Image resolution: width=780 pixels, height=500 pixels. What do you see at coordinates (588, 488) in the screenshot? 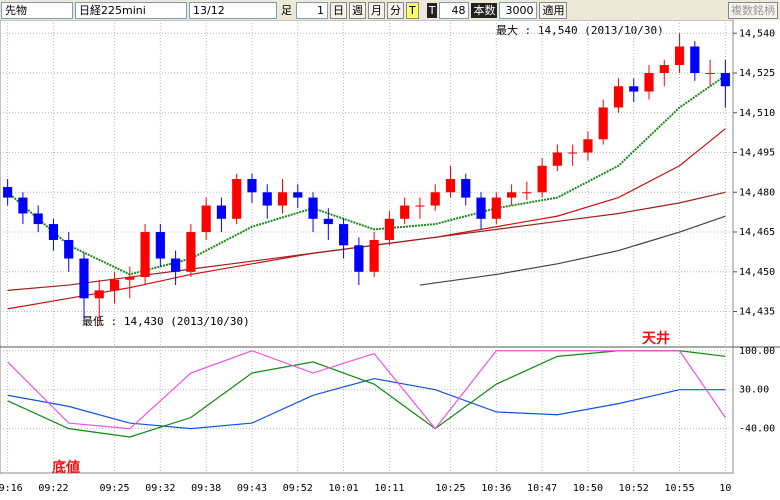
I see `x-tick-label: 10:50` at bounding box center [588, 488].